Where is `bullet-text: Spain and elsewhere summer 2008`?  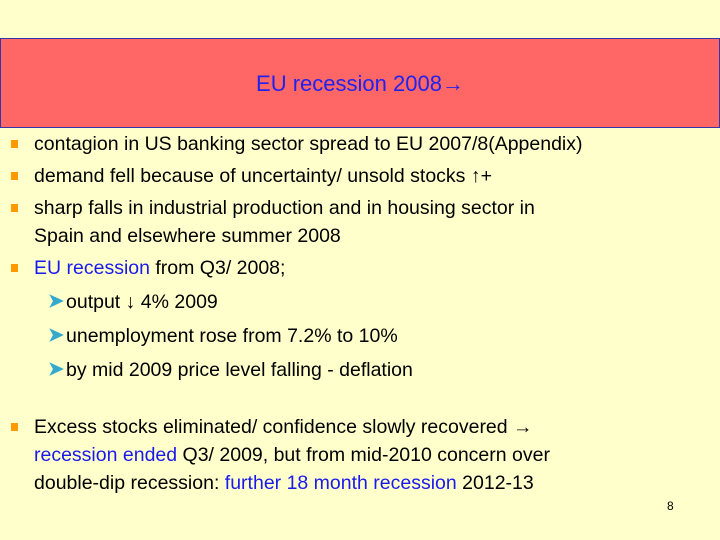 bullet-text: Spain and elsewhere summer 2008 is located at coordinates (187, 236).